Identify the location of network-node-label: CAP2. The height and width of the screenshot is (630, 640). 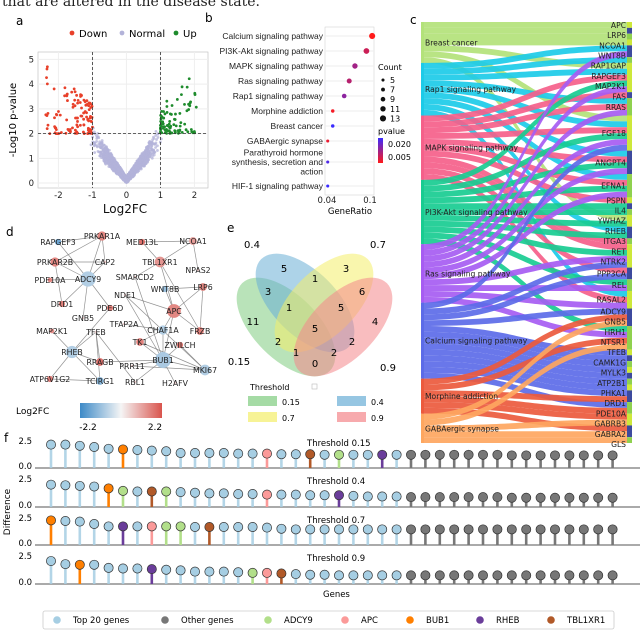
(105, 262).